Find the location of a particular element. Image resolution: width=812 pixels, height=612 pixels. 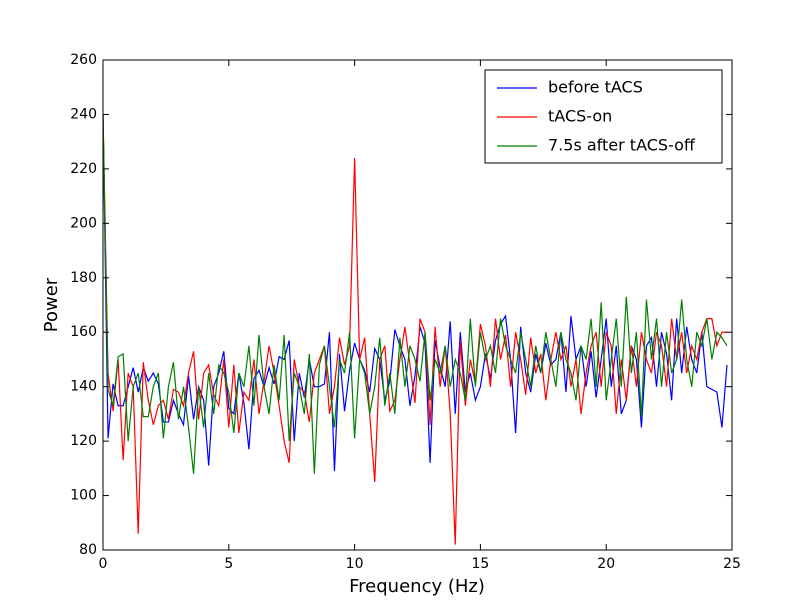

x-tick-label: 20 is located at coordinates (606, 564).